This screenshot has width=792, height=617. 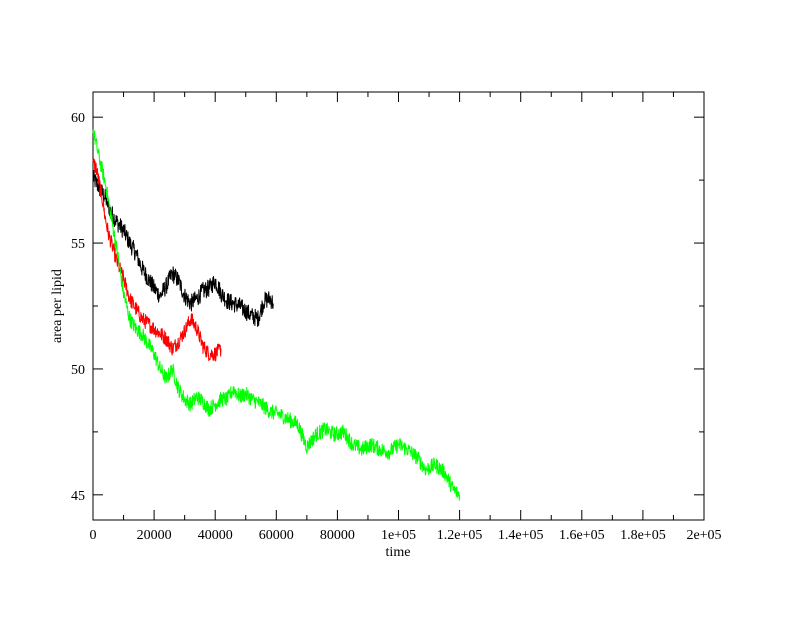 I want to click on x-tick-label: 1.2e+05, so click(x=460, y=535).